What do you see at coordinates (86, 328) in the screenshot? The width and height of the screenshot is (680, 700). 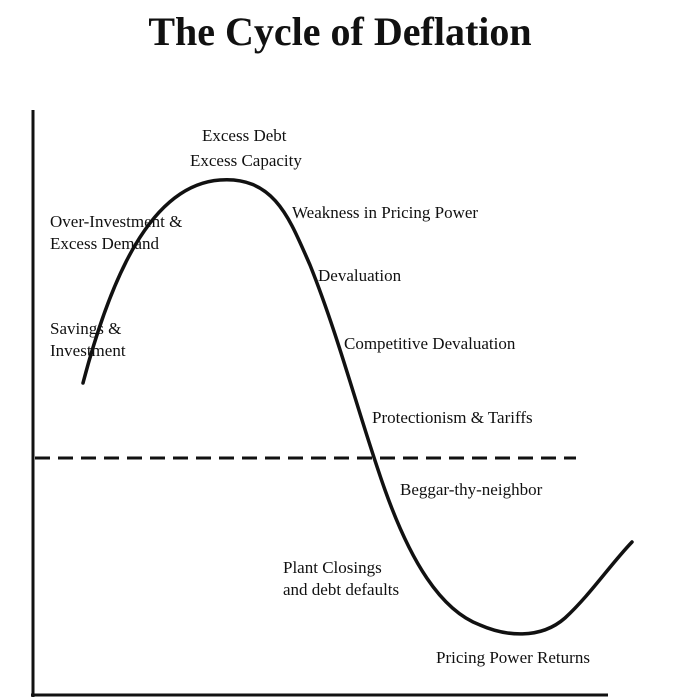 I see `label-savings: Savings &` at bounding box center [86, 328].